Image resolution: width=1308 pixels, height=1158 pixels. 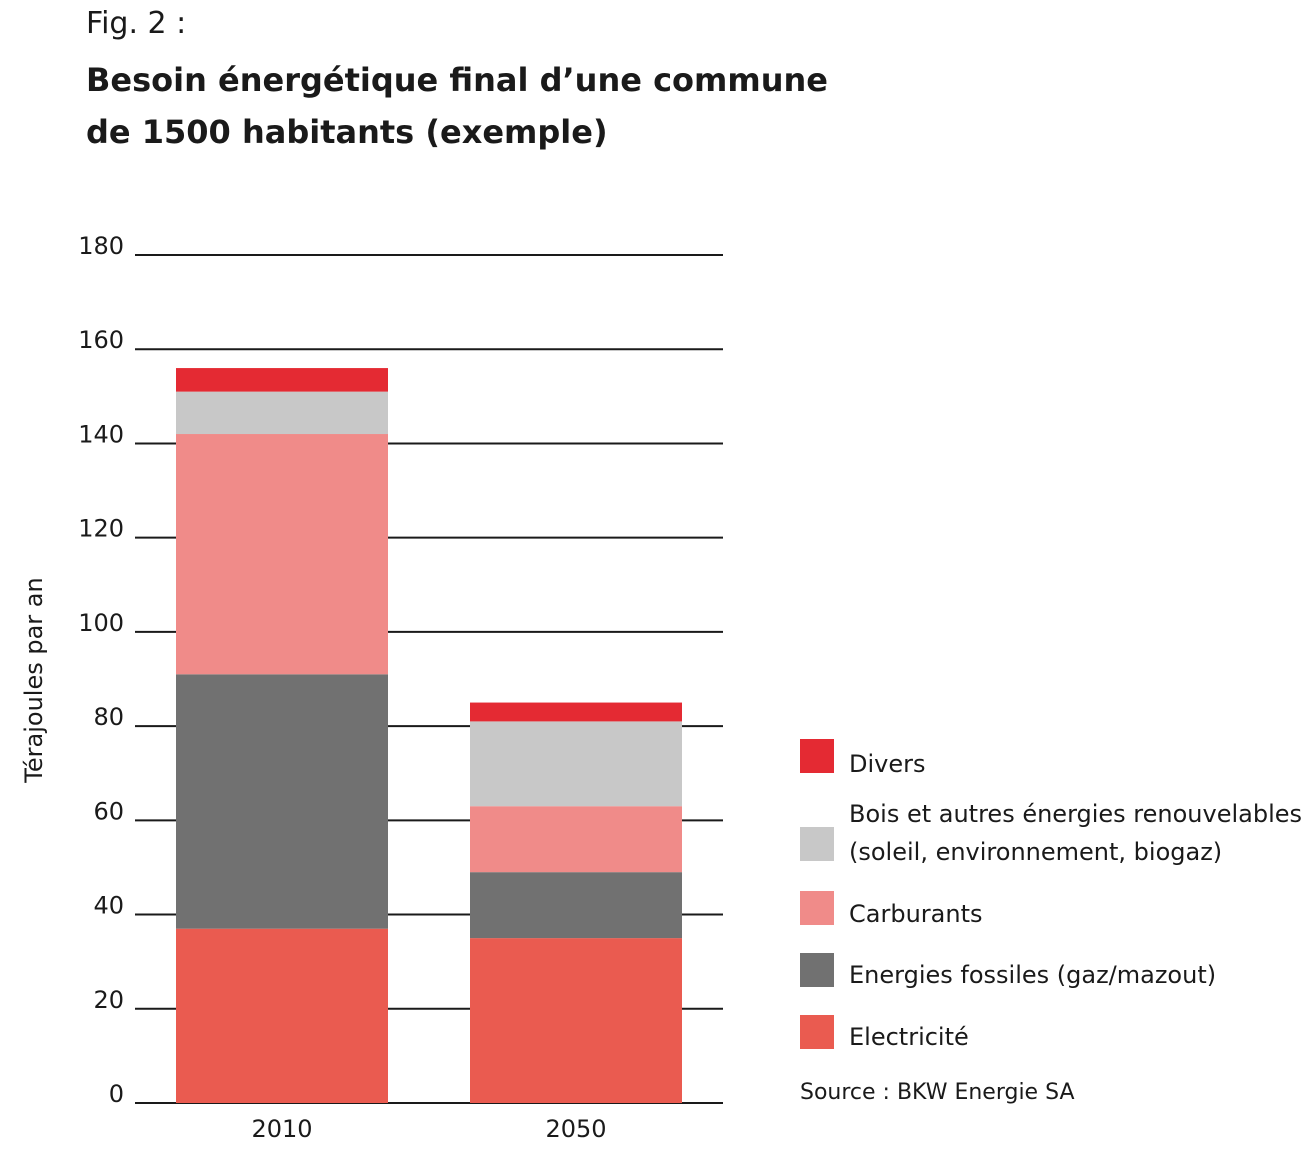 I want to click on legend-item-divers: Divers, so click(x=1054, y=765).